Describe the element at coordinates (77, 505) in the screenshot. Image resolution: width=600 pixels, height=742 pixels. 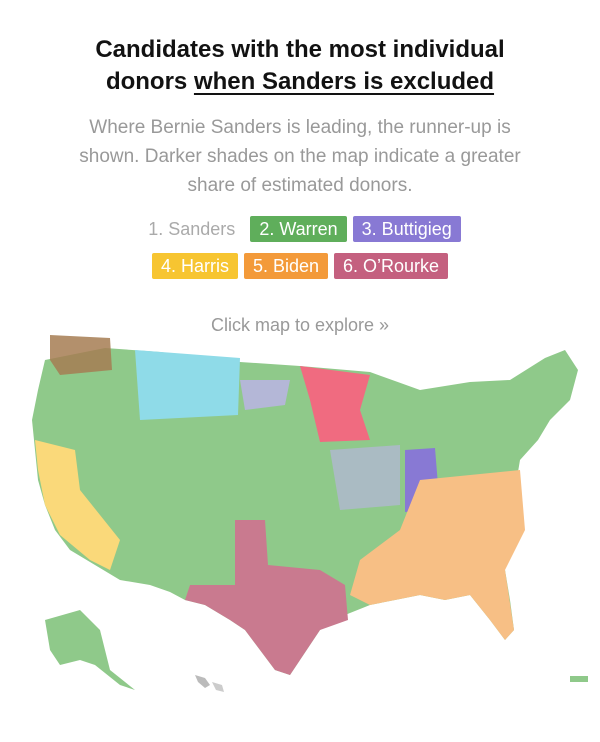
I see `region-california` at that location.